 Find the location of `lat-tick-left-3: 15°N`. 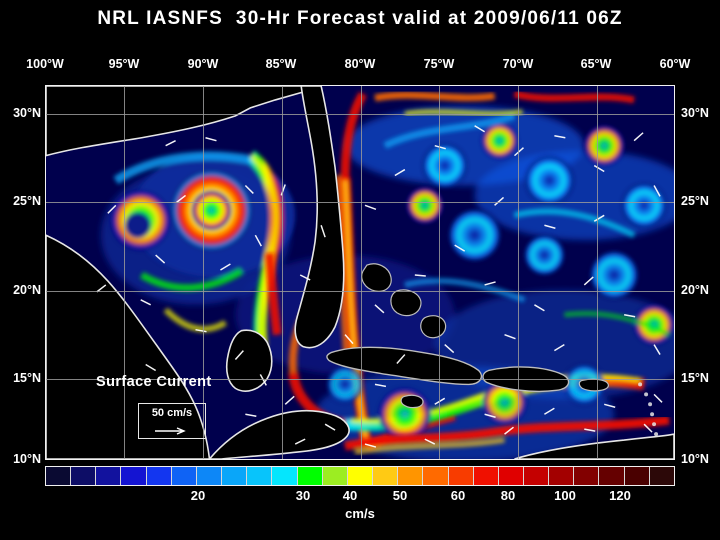

lat-tick-left-3: 15°N is located at coordinates (27, 378).